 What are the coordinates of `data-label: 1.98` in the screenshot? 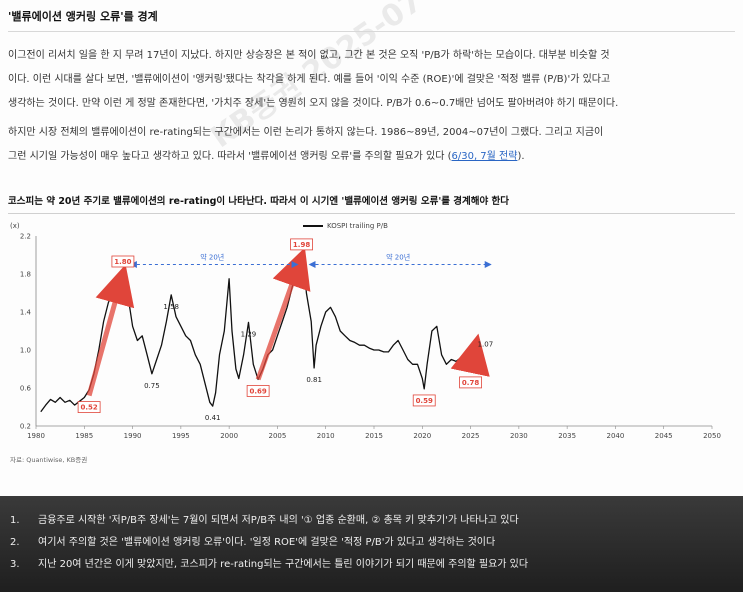 It's located at (301, 245).